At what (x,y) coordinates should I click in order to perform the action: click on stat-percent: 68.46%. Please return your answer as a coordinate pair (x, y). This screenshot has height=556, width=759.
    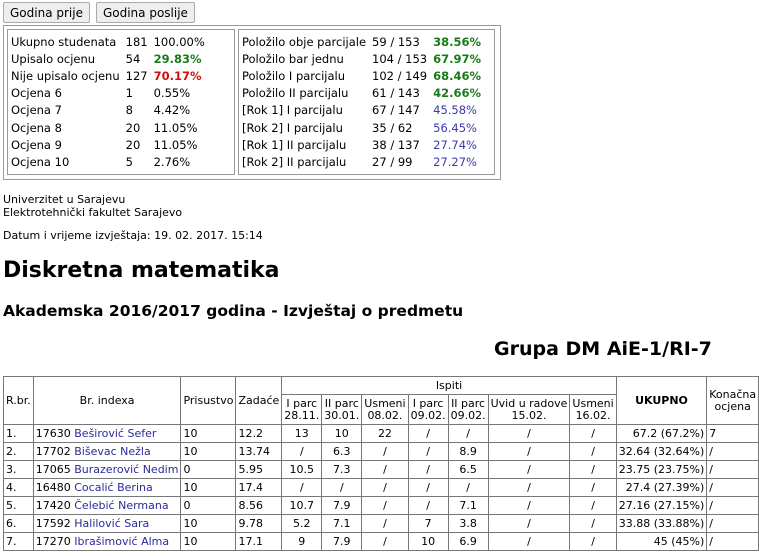
    Looking at the image, I should click on (457, 75).